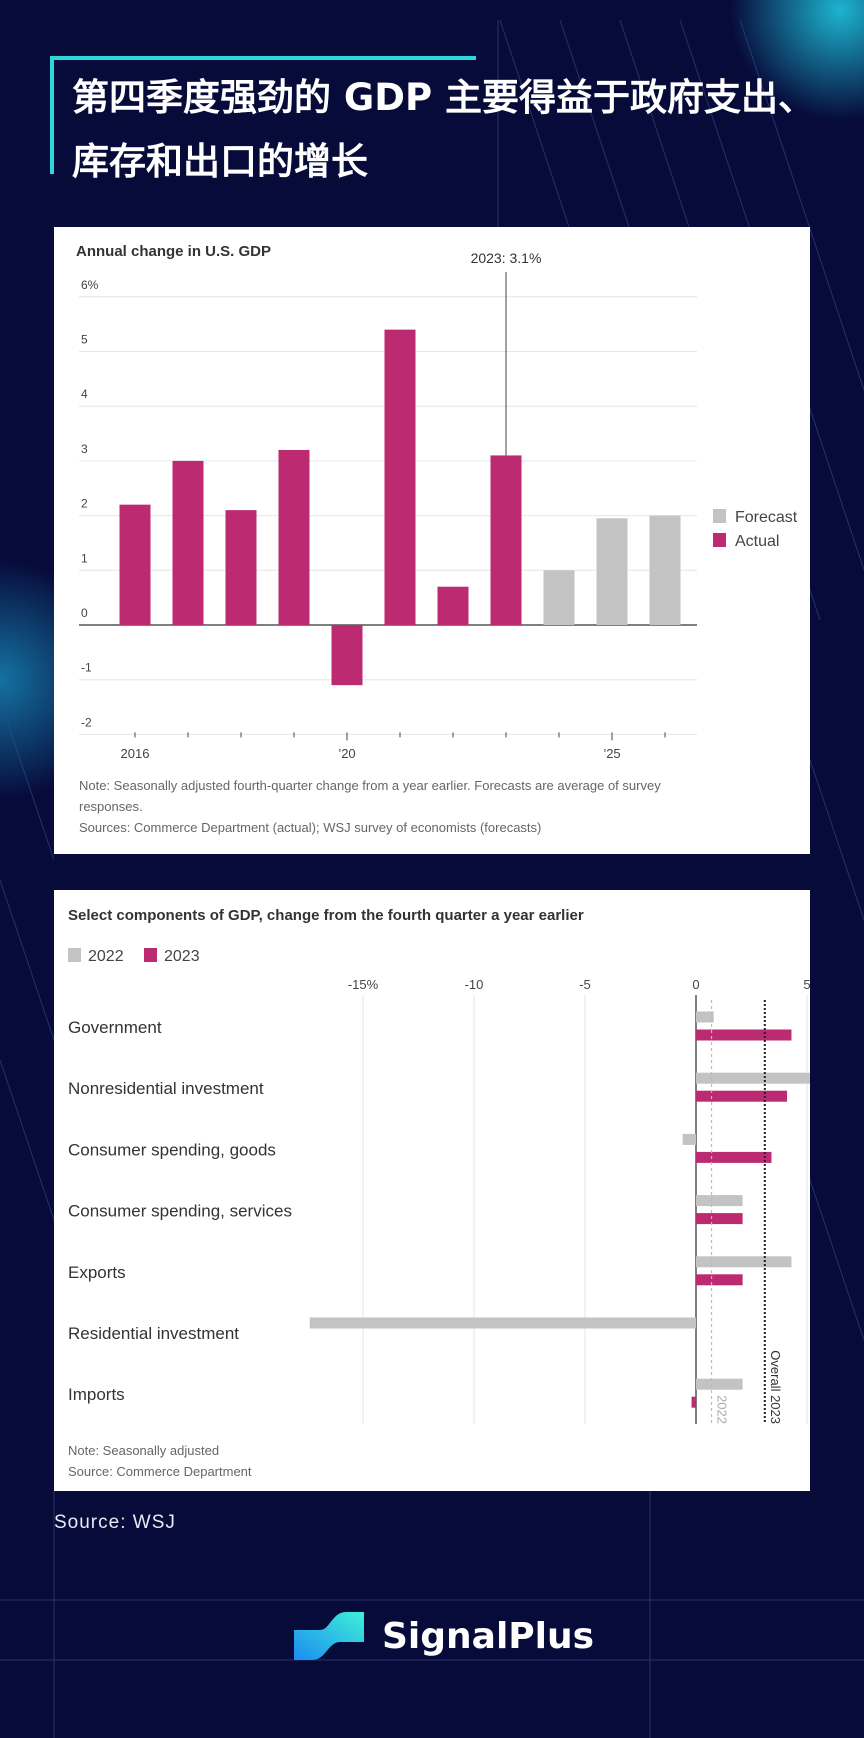 This screenshot has width=864, height=1738. Describe the element at coordinates (84, 394) in the screenshot. I see `y-tick-label: 4` at that location.